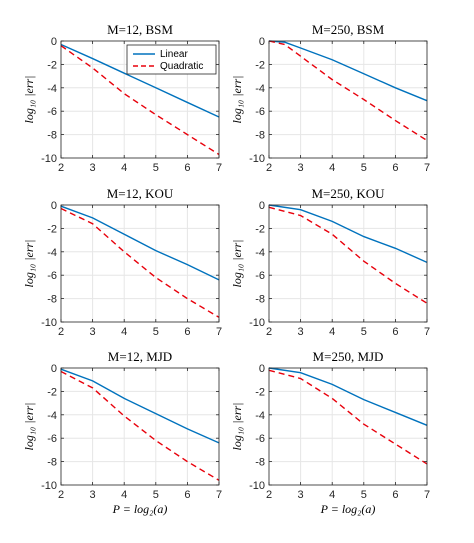 This screenshot has width=474, height=543. I want to click on subplot-4: 2 3 4 5 6 7 0 -2 -4 -6 -8 -10 M=250, KOU log₁₀ |err|, so click(330, 262).